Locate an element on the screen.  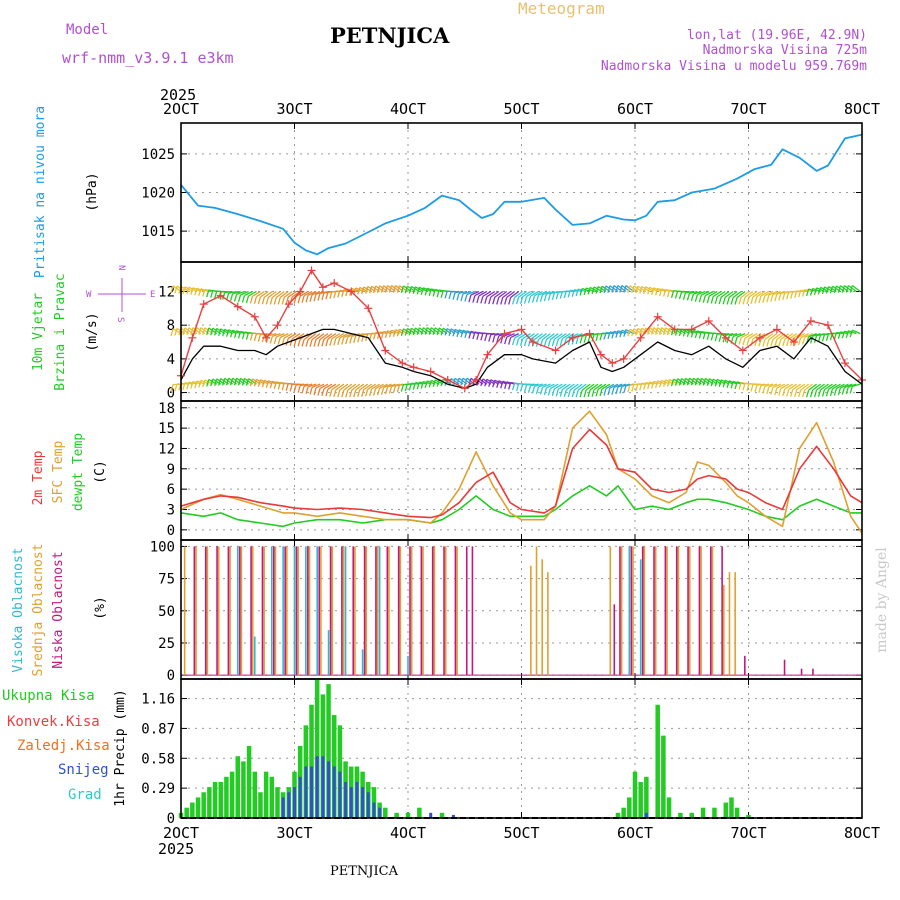
legend-hail: Grad is located at coordinates (85, 795).